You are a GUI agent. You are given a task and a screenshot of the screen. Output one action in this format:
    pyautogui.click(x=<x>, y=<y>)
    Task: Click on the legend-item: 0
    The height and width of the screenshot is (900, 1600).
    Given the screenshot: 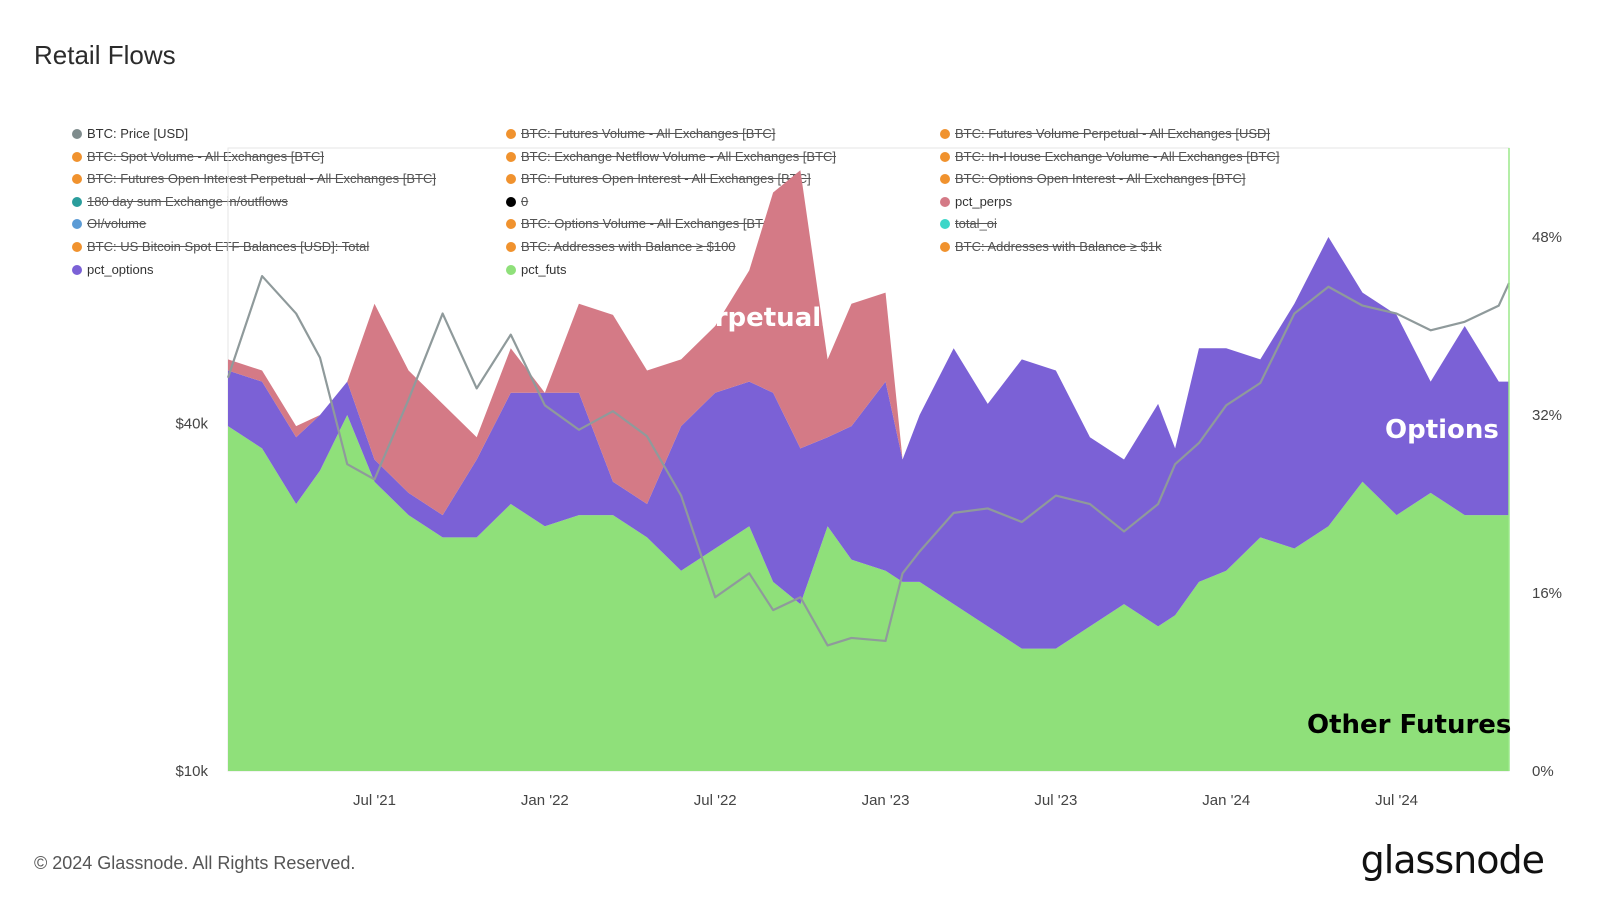 What is the action you would take?
    pyautogui.click(x=517, y=201)
    